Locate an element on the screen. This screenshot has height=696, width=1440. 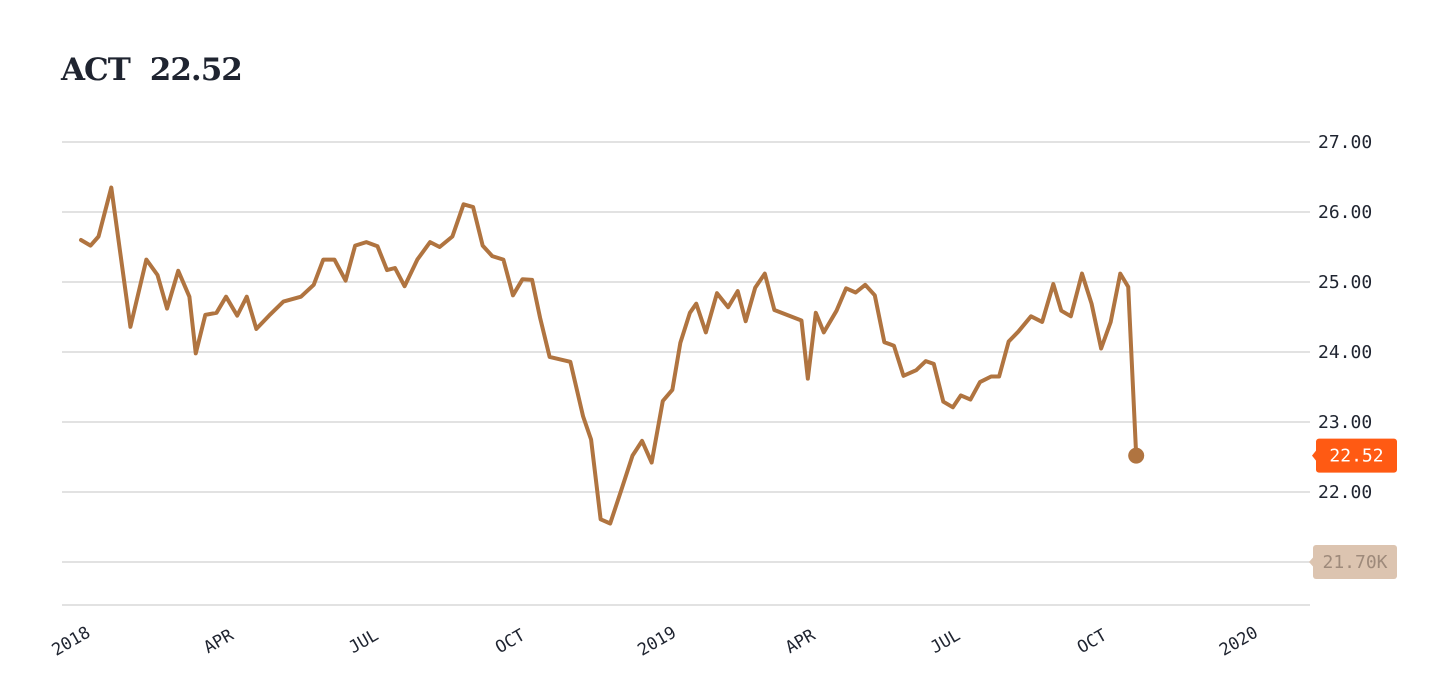
y-tick-label: 22.00 is located at coordinates (1345, 492).